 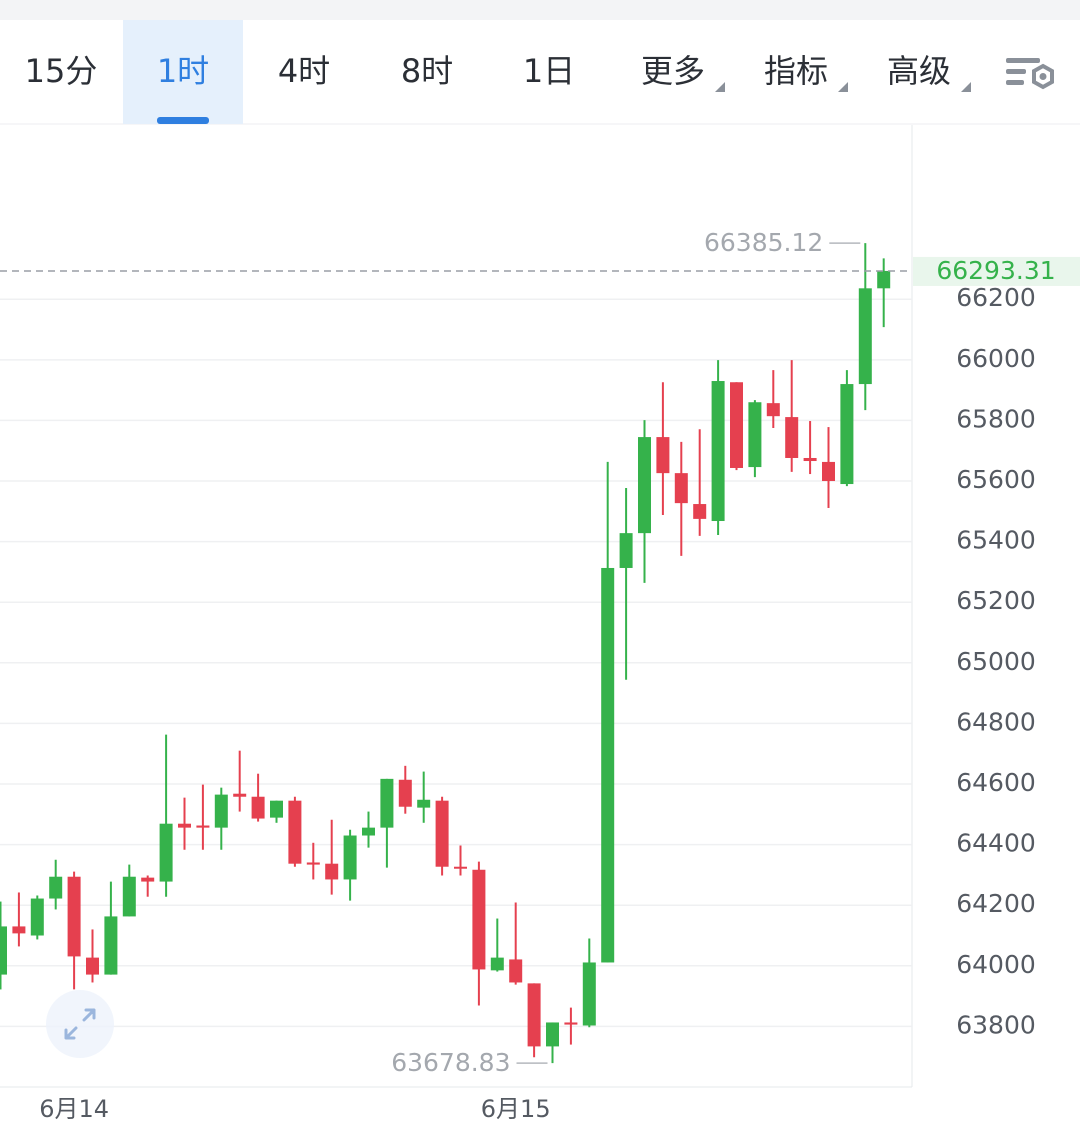 I want to click on tab: 高级, so click(x=929, y=72).